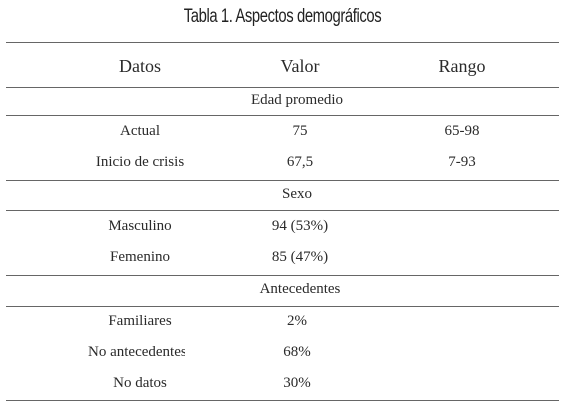  I want to click on row-label: Familiares, so click(140, 321).